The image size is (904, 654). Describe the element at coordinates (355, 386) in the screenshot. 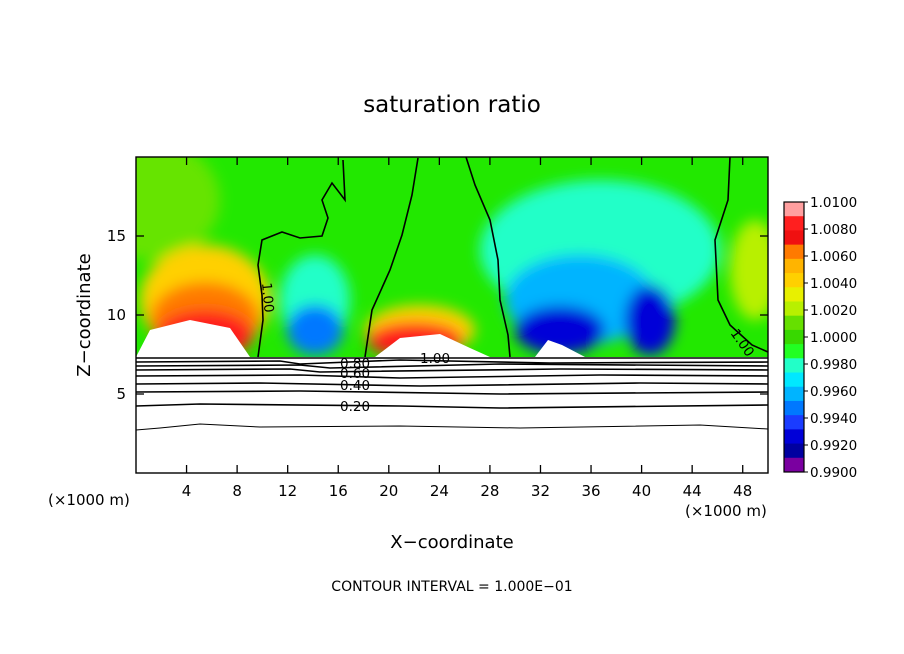

I see `contour-label: 0.40` at that location.